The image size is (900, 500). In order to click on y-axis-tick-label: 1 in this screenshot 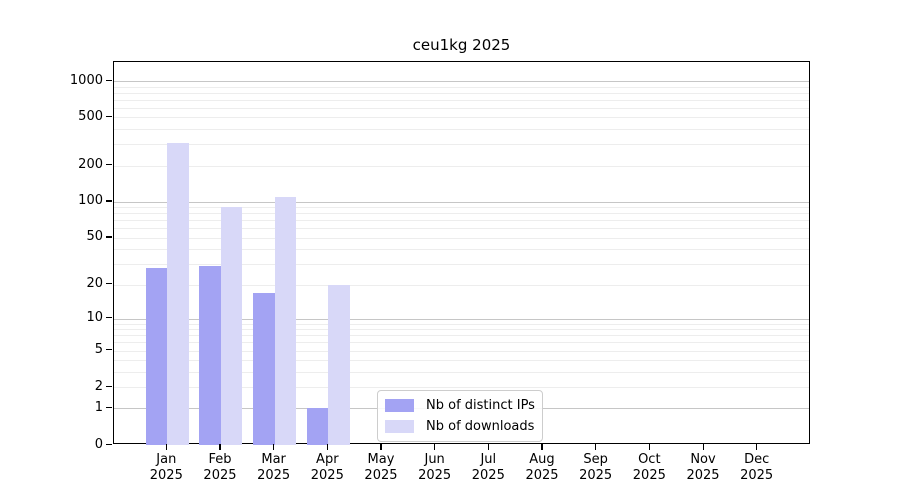, I will do `click(98, 407)`.